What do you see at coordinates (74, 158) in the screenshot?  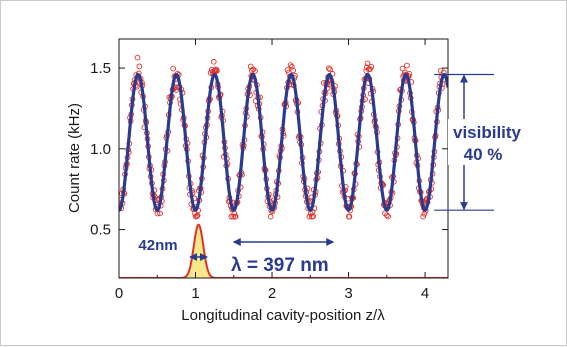 I see `y-axis-label: Count rate (kHz)` at bounding box center [74, 158].